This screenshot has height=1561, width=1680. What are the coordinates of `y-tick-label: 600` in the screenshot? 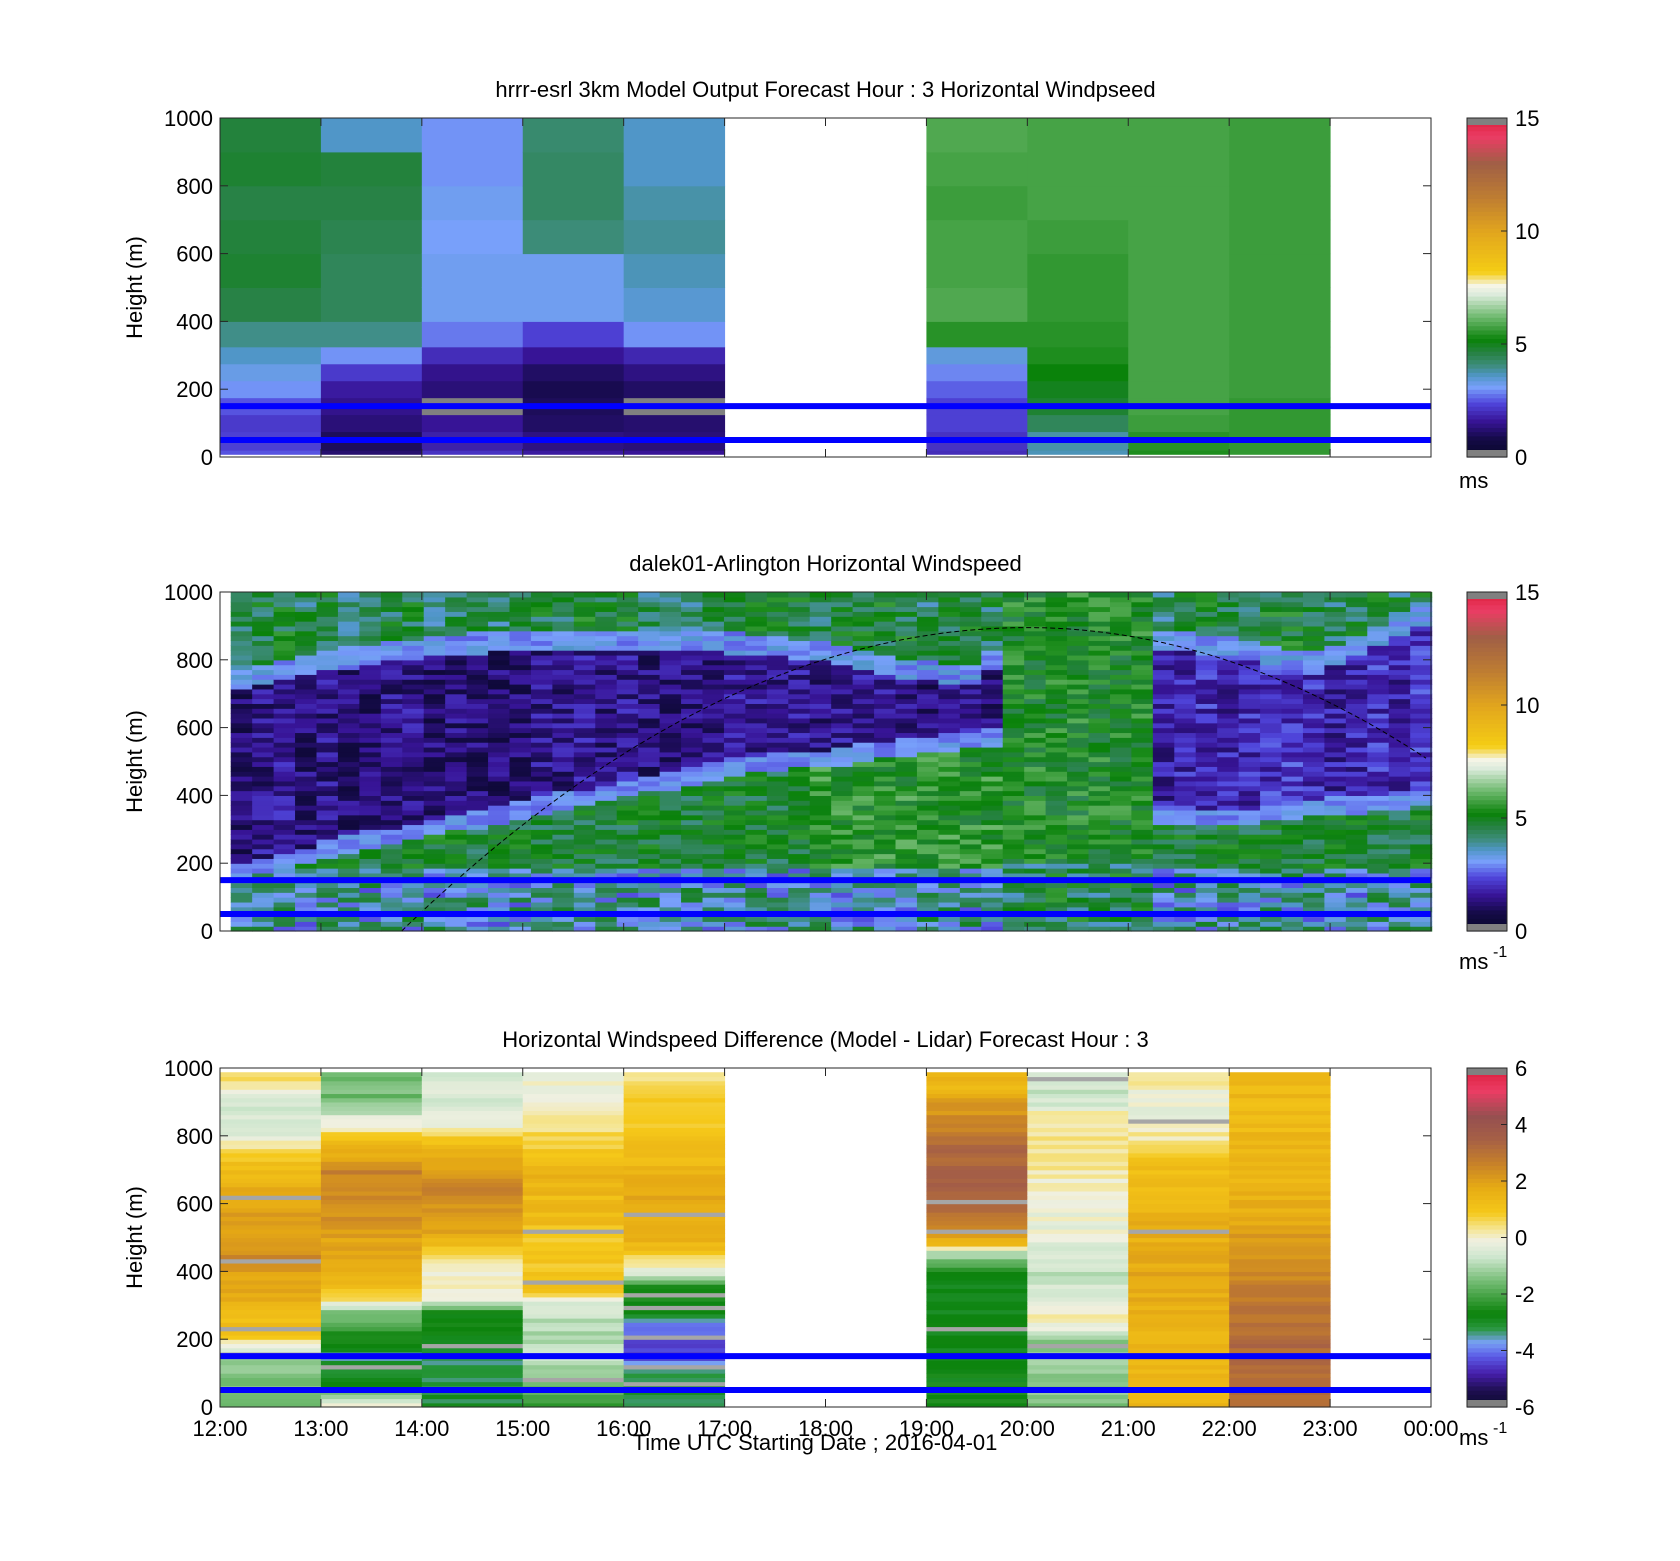 It's located at (194, 254).